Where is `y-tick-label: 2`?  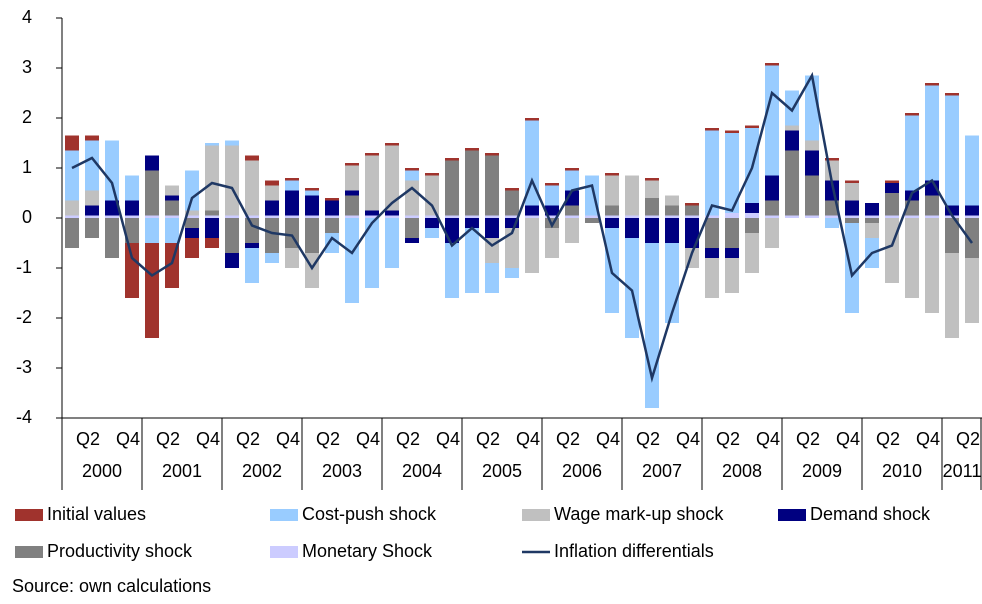
y-tick-label: 2 is located at coordinates (27, 117).